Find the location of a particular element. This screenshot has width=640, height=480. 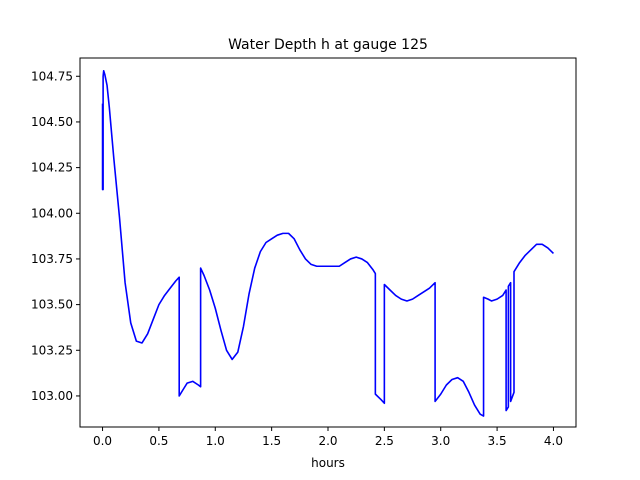

x-axis: 0.0 0.5 1.0 1.5 2.0 2.5 3.0 3.5 4.0 is located at coordinates (328, 437).